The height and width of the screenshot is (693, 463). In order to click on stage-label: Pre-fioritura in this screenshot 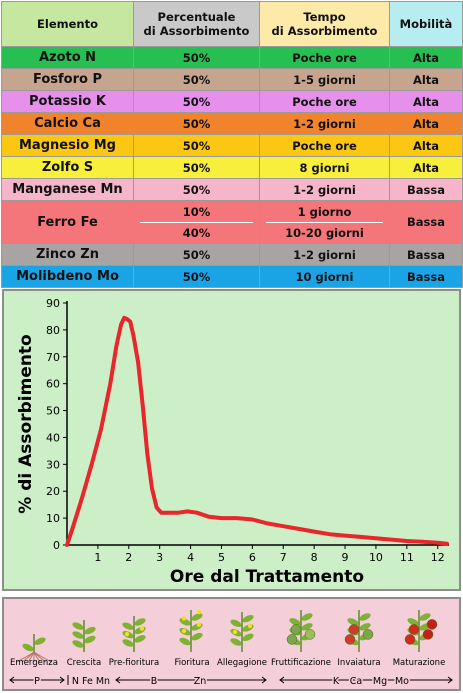, I will do `click(134, 663)`.